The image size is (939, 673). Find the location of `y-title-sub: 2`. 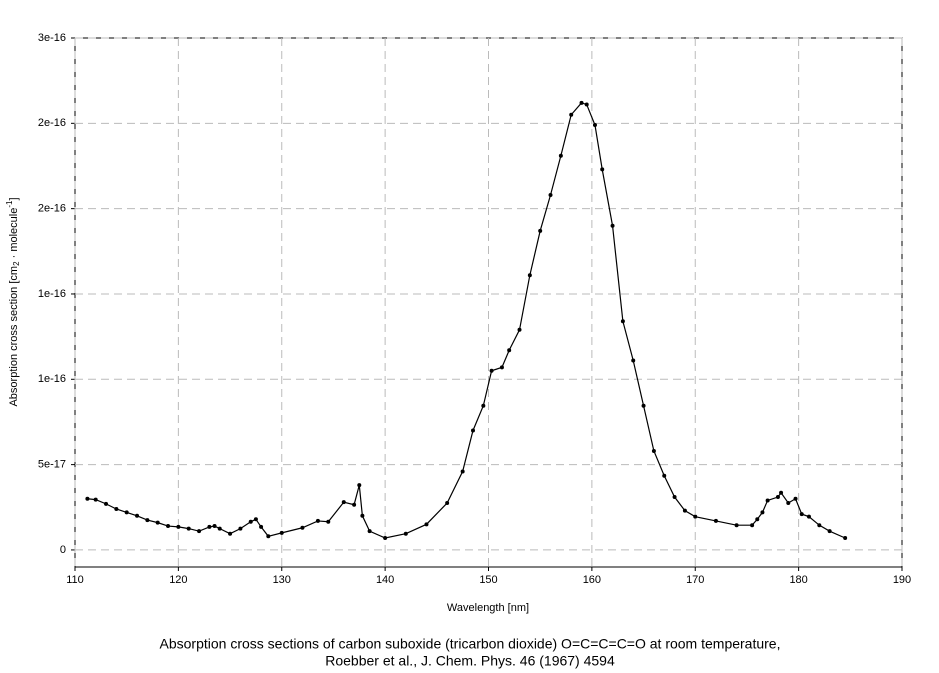

y-title-sub: 2 is located at coordinates (16, 263).